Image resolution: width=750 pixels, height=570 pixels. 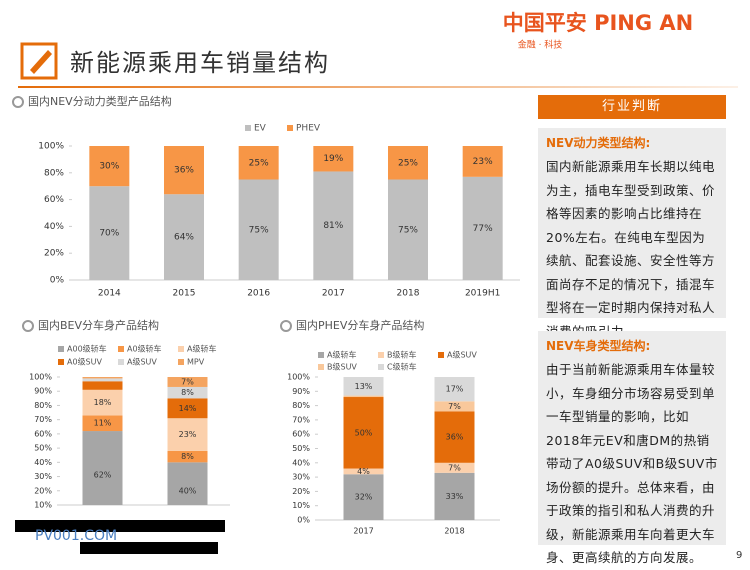 I want to click on x-tick-label: 2019H1, so click(x=482, y=294).